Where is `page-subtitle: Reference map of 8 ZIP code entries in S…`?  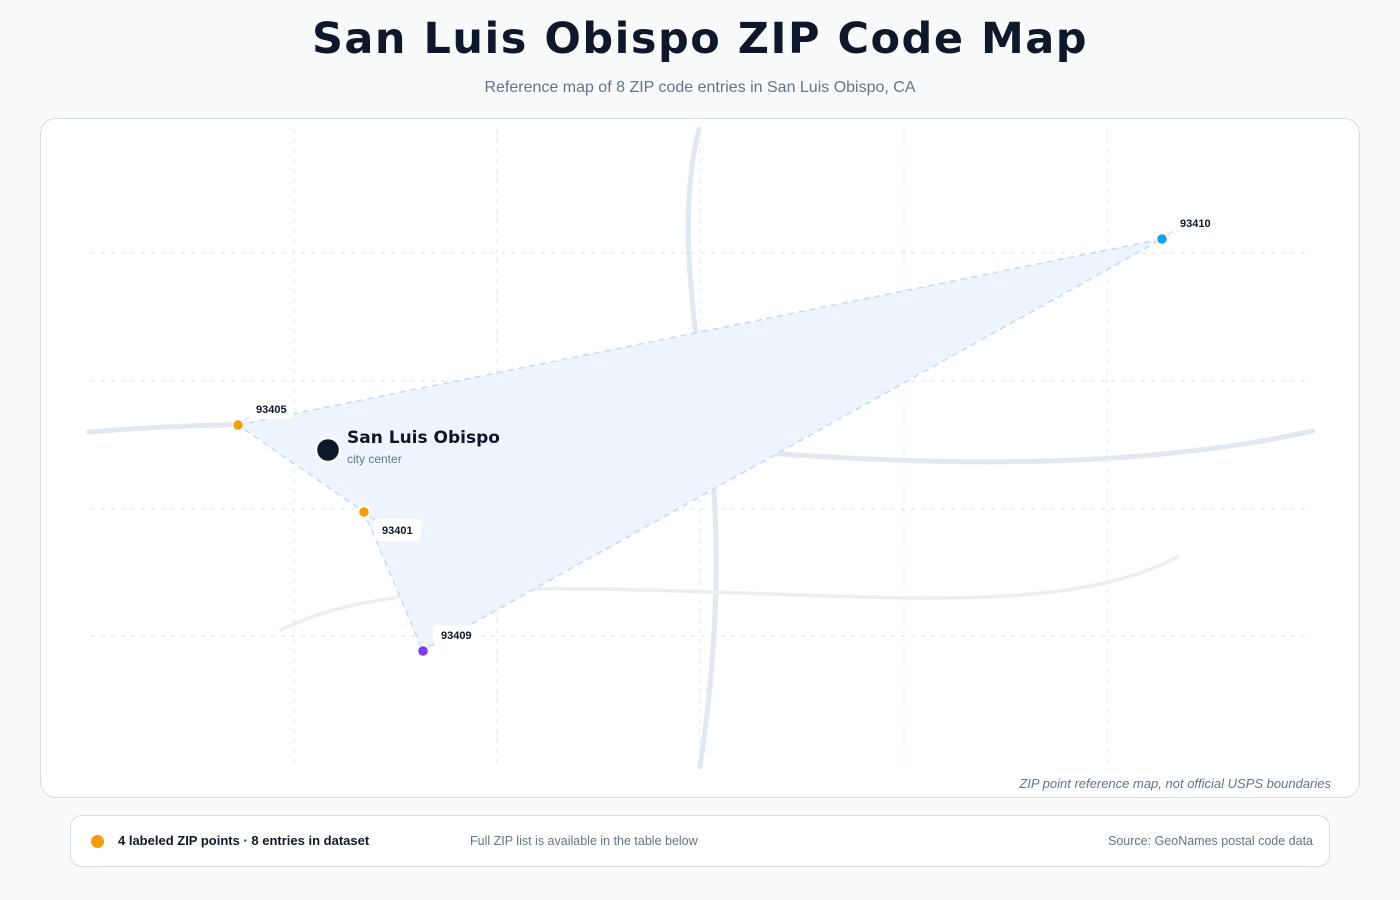 page-subtitle: Reference map of 8 ZIP code entries in S… is located at coordinates (700, 87).